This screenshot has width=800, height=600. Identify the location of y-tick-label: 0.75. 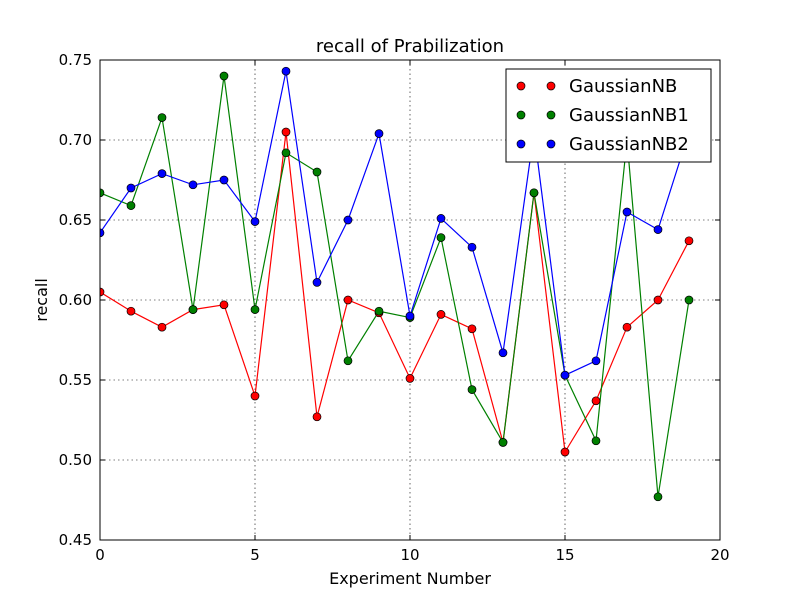
(75, 60).